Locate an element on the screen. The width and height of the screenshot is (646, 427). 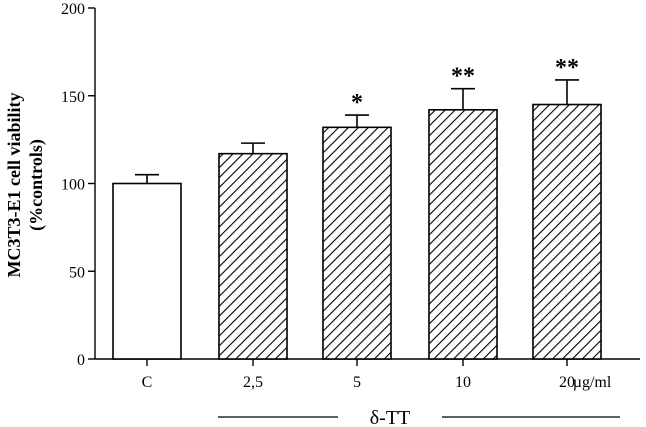
y-axis-title-line2: (%controls) is located at coordinates (36, 185).